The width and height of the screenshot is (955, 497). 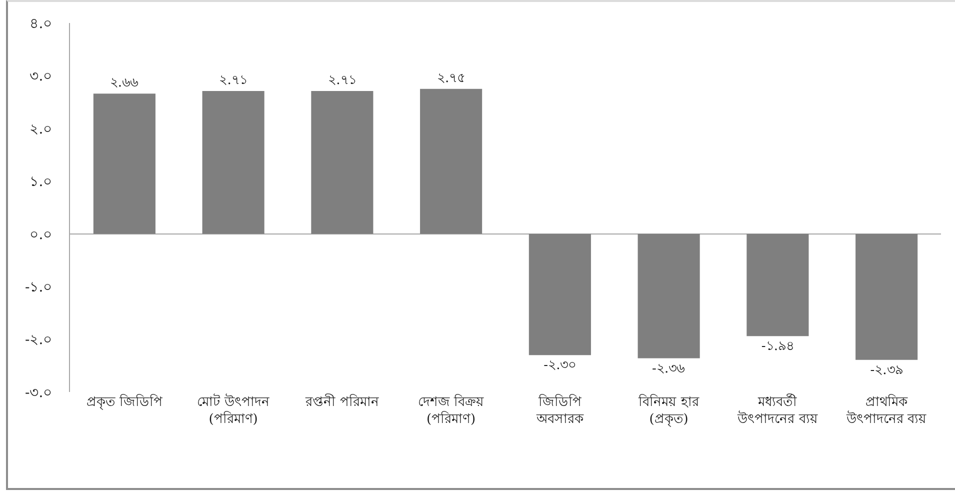 I want to click on x-tick-label: প্রকৃত জিডিপি, so click(x=124, y=402).